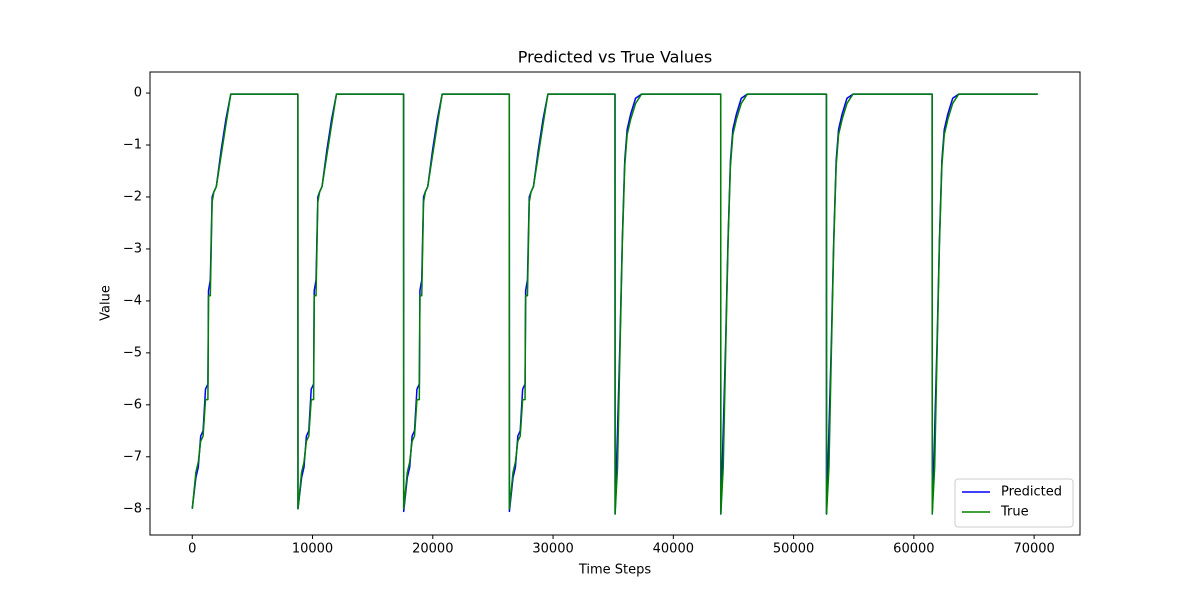  I want to click on legend-label: True, so click(1014, 512).